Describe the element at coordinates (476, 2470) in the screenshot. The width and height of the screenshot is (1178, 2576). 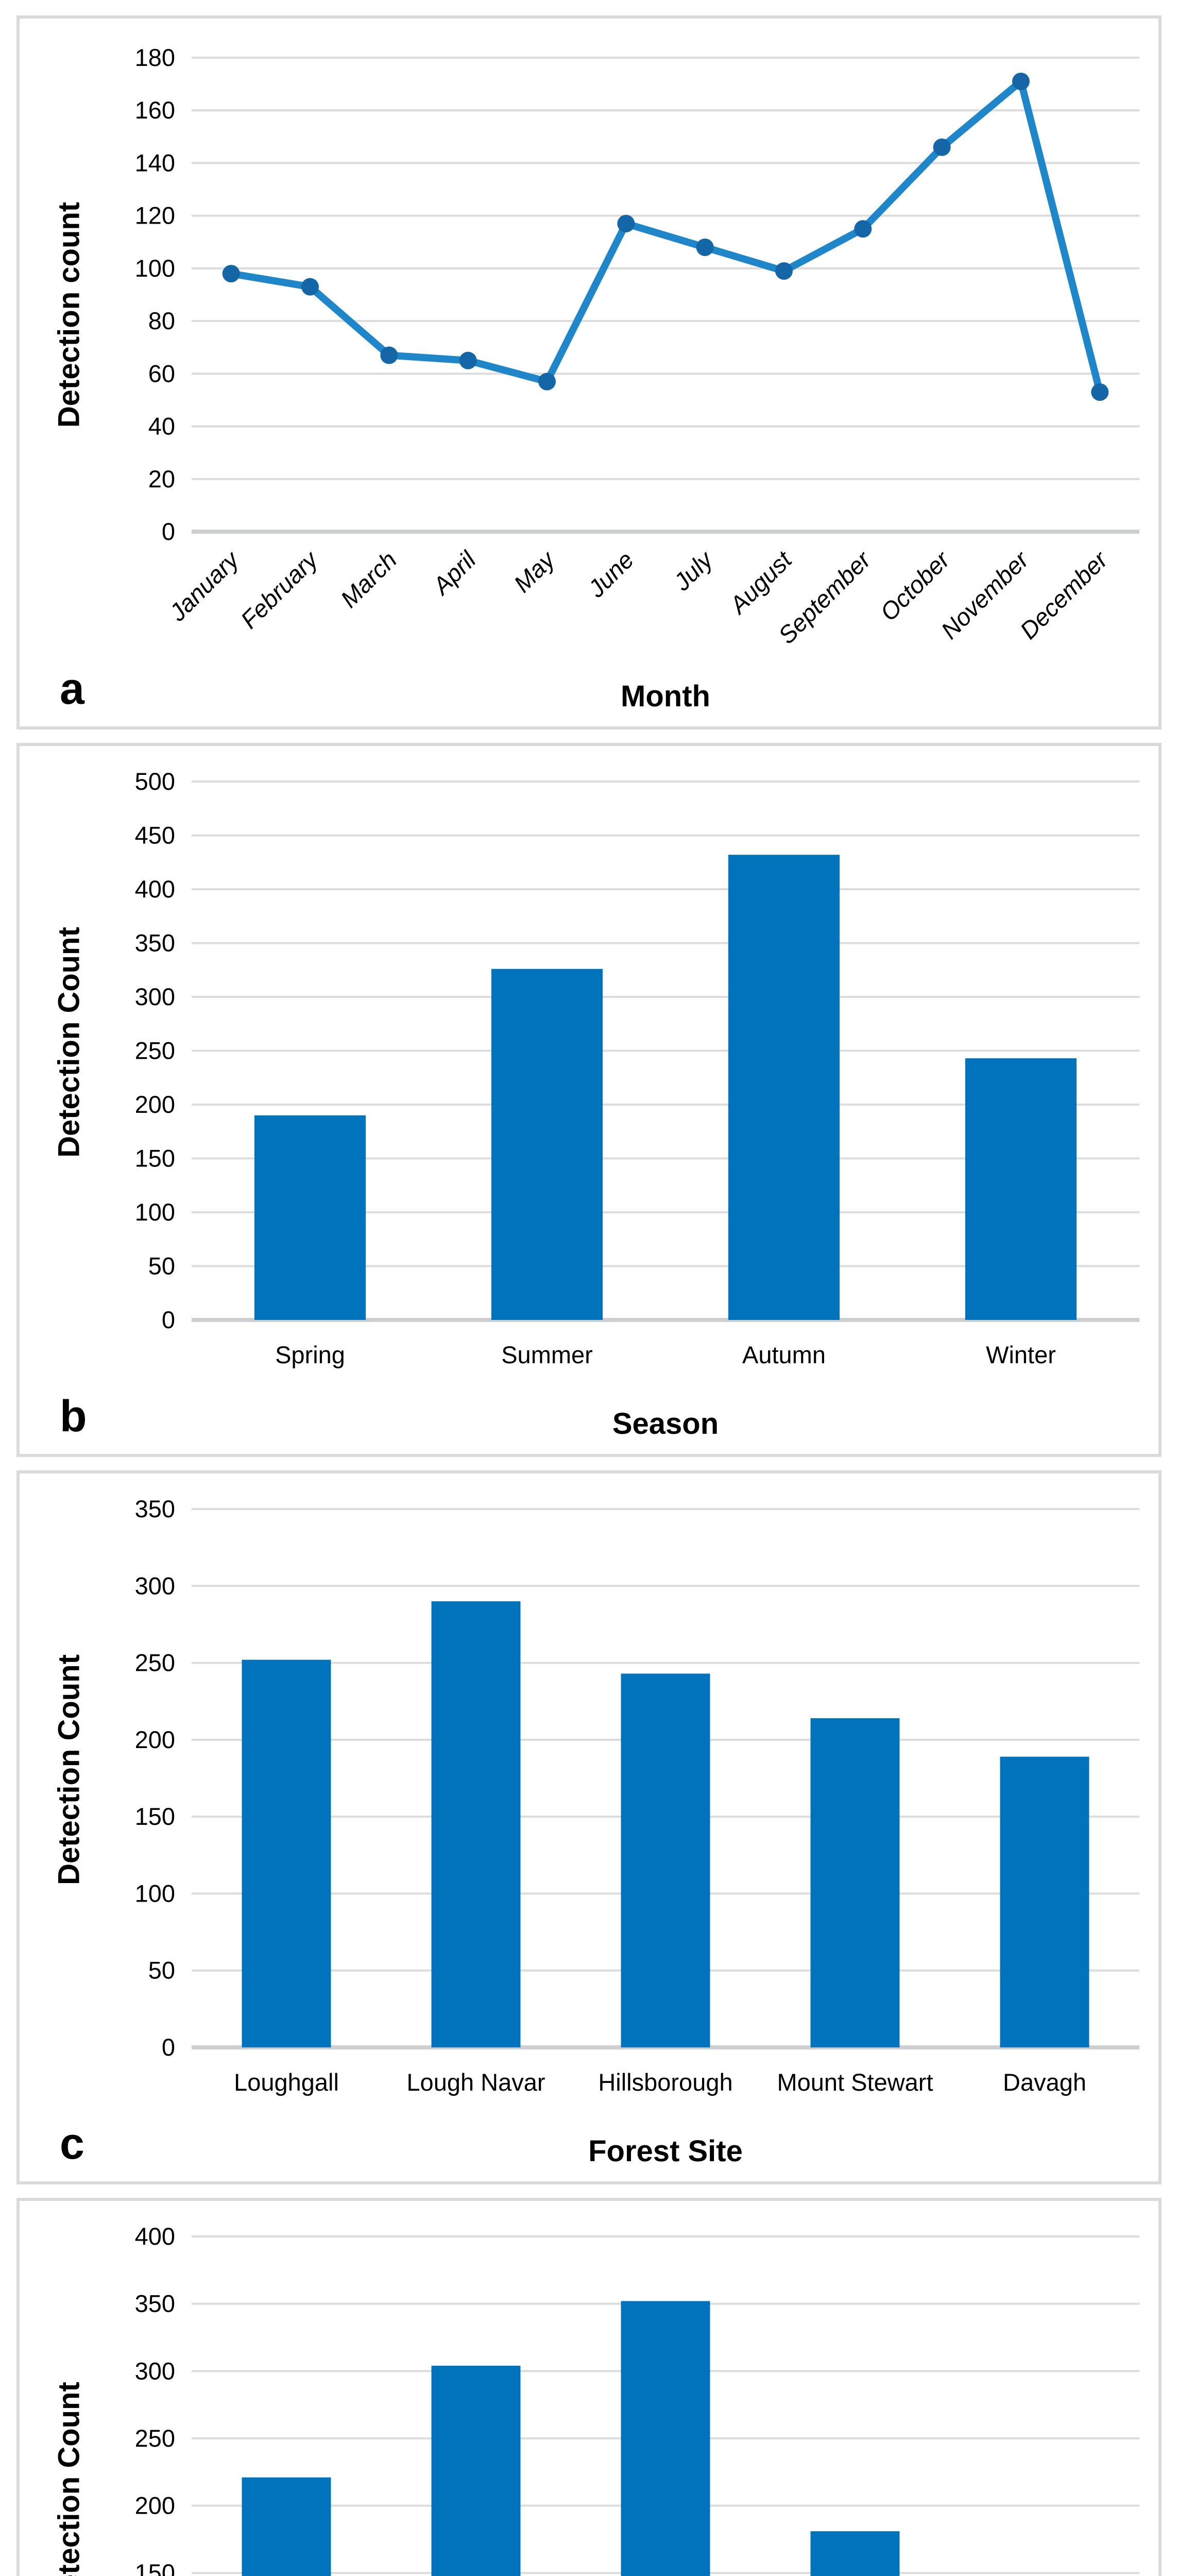
I see `bar-oak-x2` at that location.